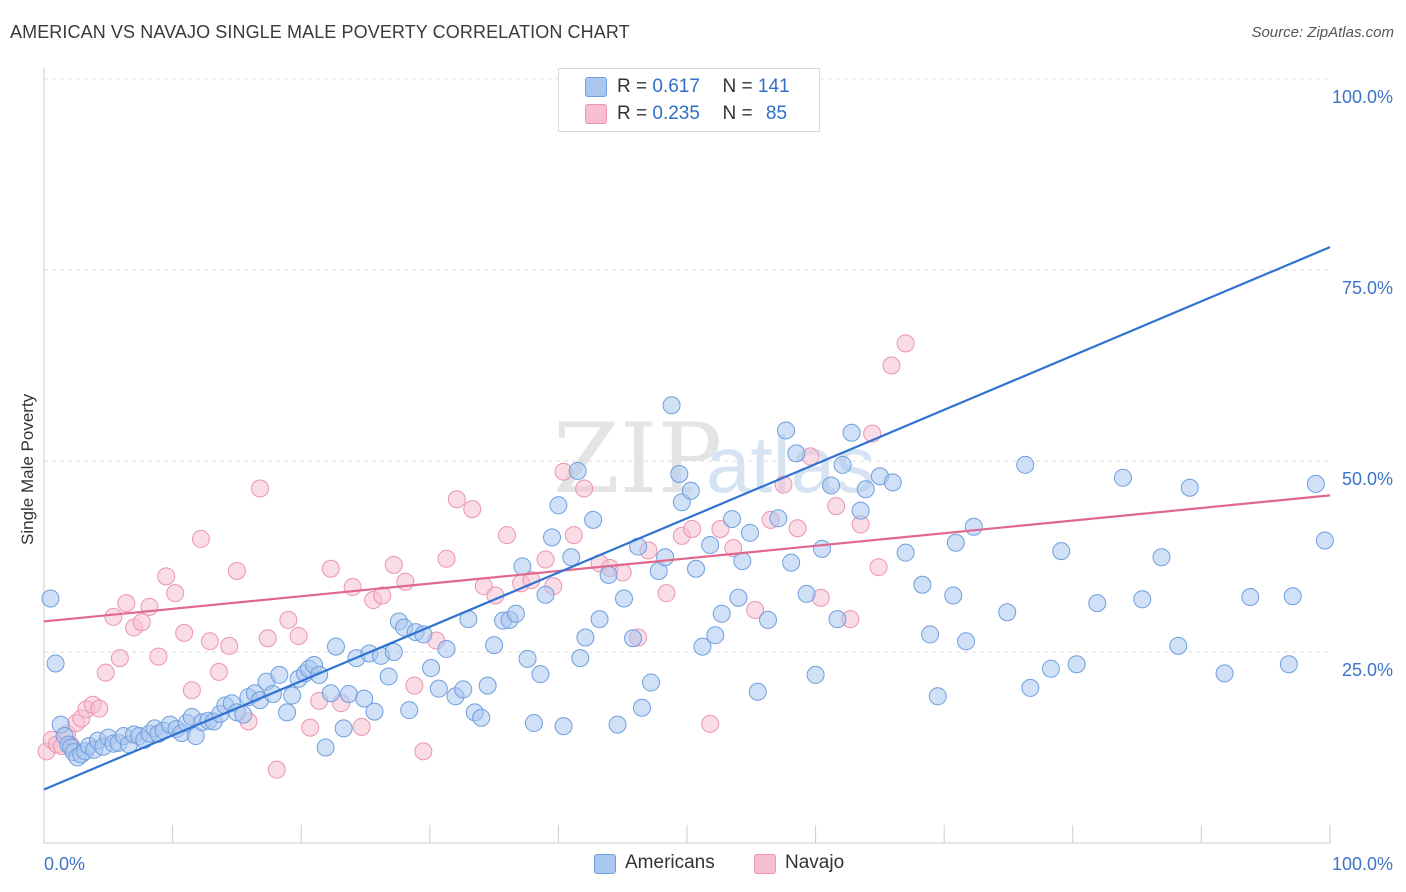 The image size is (1406, 892). Describe the element at coordinates (765, 864) in the screenshot. I see `navajo-legend-swatch` at that location.